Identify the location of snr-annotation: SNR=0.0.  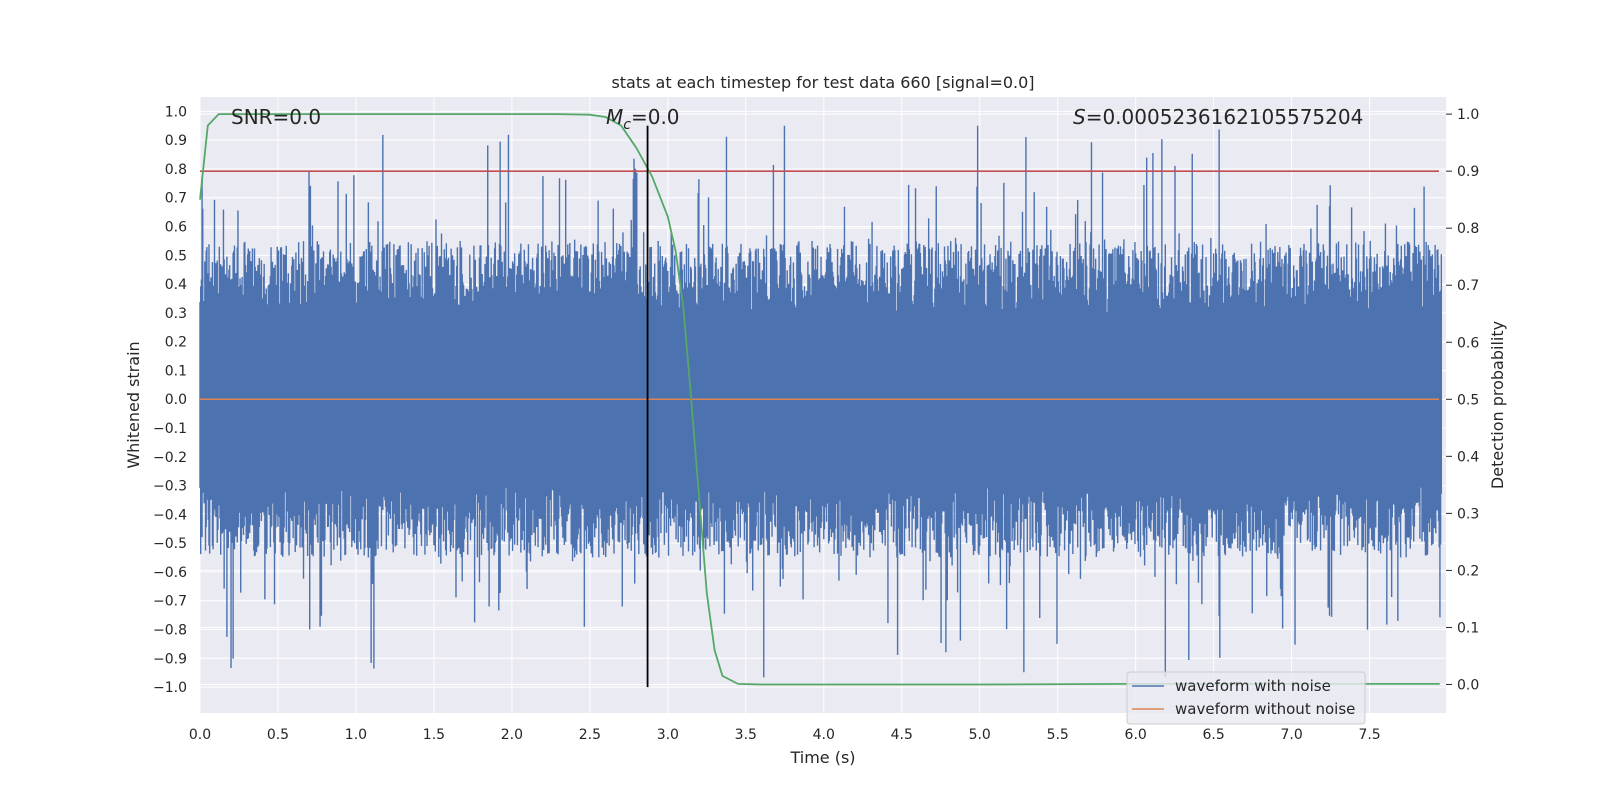
(276, 117).